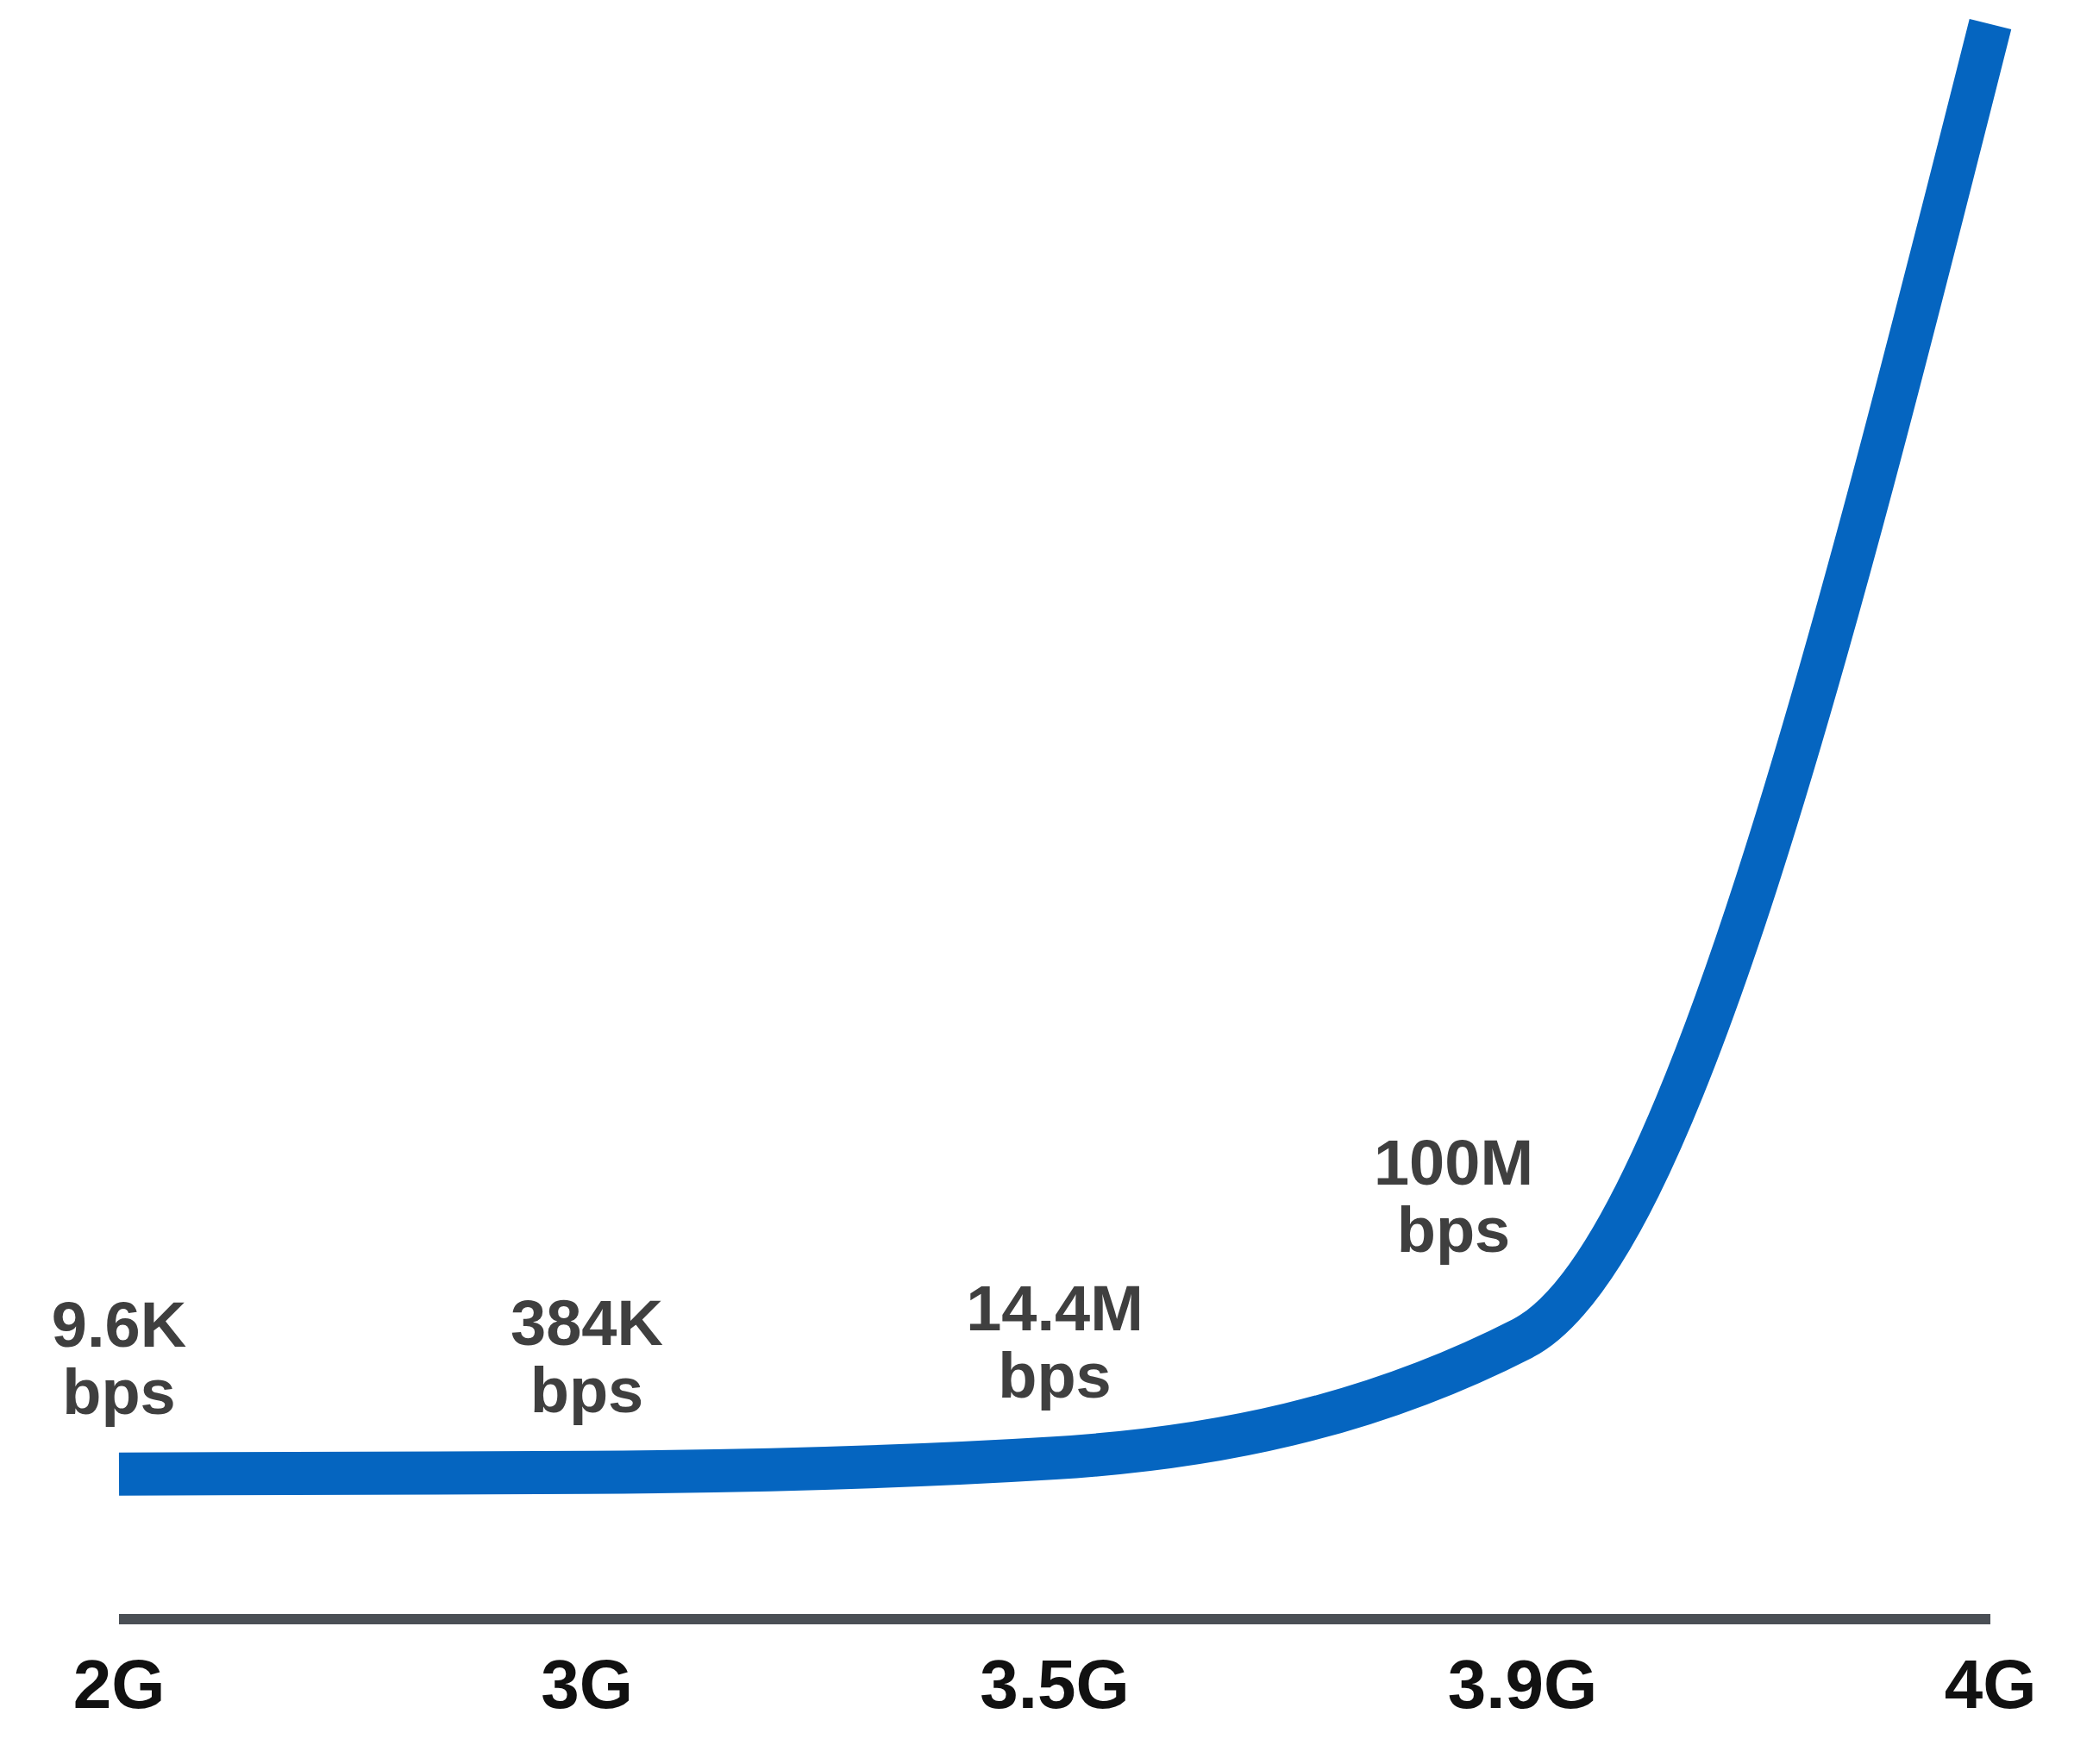 The image size is (2093, 1764). I want to click on x-tick-label: 2G, so click(119, 1684).